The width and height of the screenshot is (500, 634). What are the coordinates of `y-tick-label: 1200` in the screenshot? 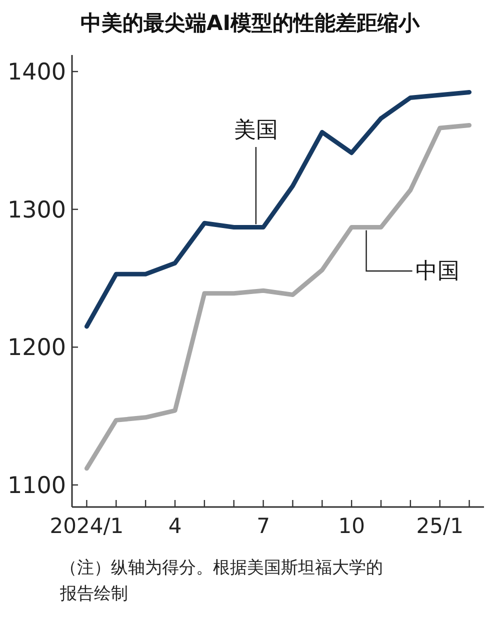 It's located at (36, 348).